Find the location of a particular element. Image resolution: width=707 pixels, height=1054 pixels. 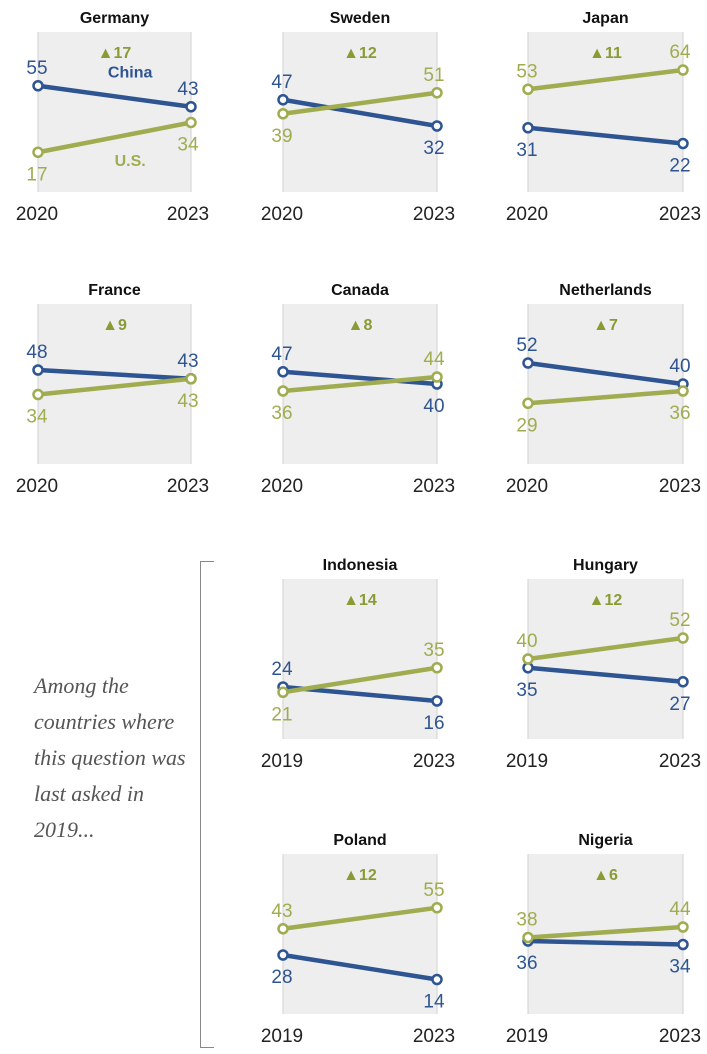

us-value-label-start: 29 is located at coordinates (526, 425).